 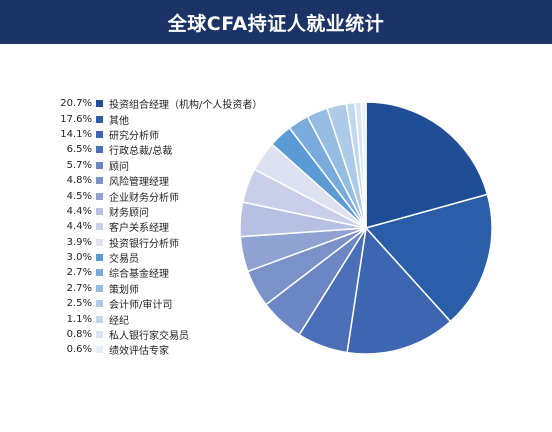 What do you see at coordinates (139, 183) in the screenshot?
I see `legend-label: 风险管理经理` at bounding box center [139, 183].